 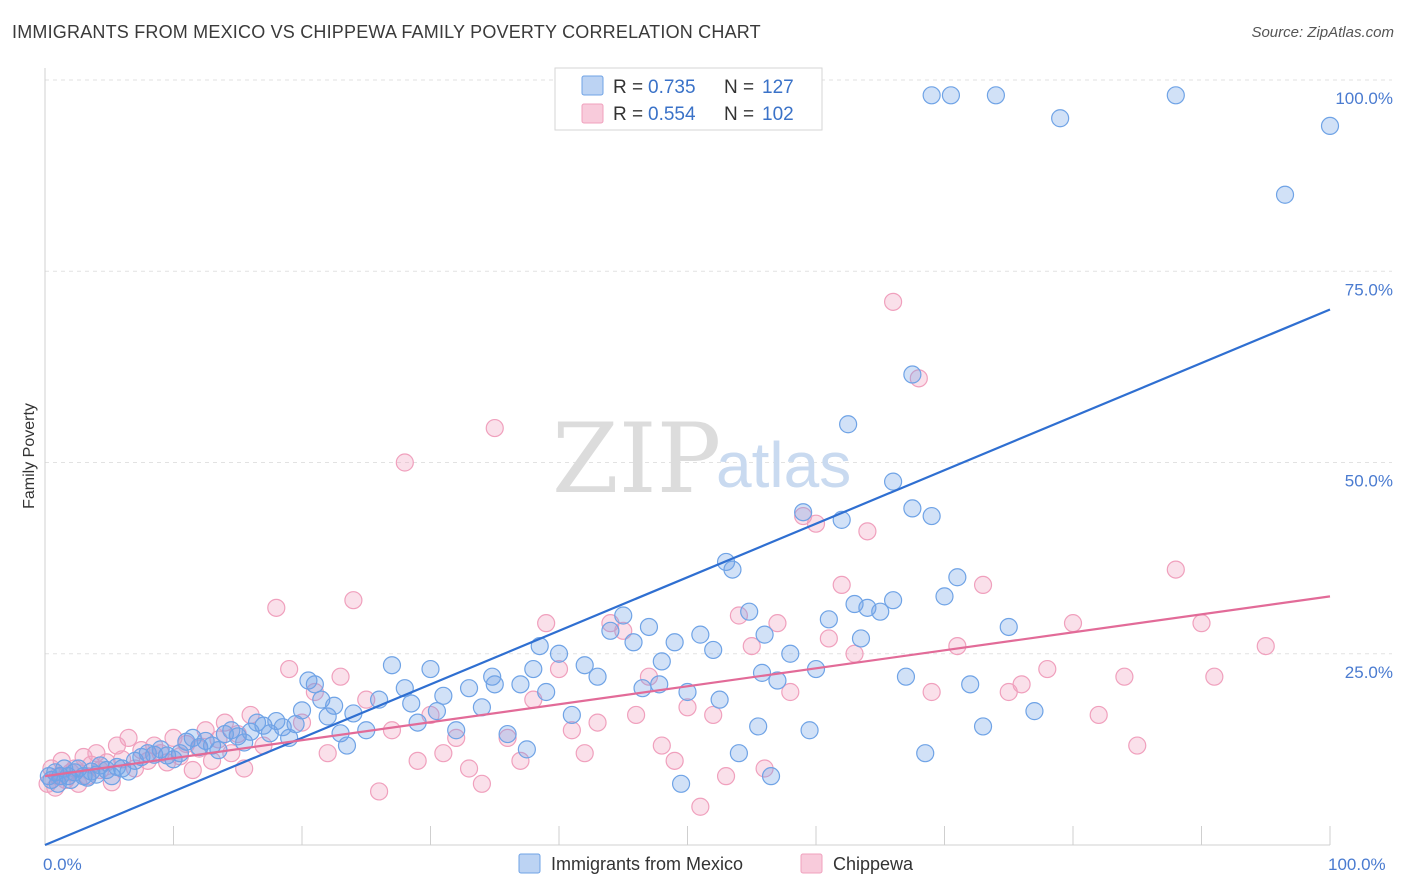 I want to click on watermark: ZIP atlas, so click(x=701, y=459).